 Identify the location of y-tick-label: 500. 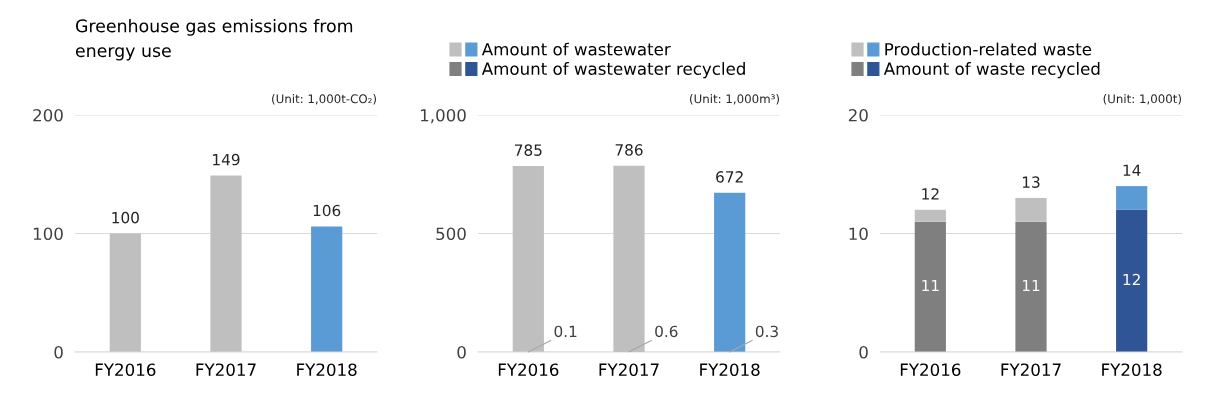
(451, 234).